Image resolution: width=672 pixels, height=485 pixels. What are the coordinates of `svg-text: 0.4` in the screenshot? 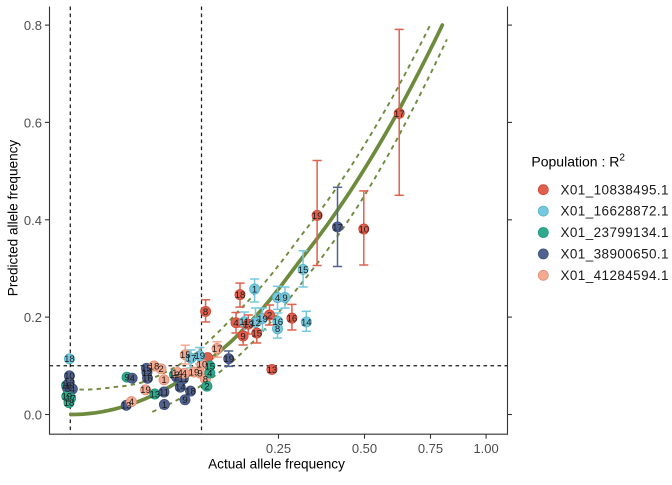 It's located at (33, 220).